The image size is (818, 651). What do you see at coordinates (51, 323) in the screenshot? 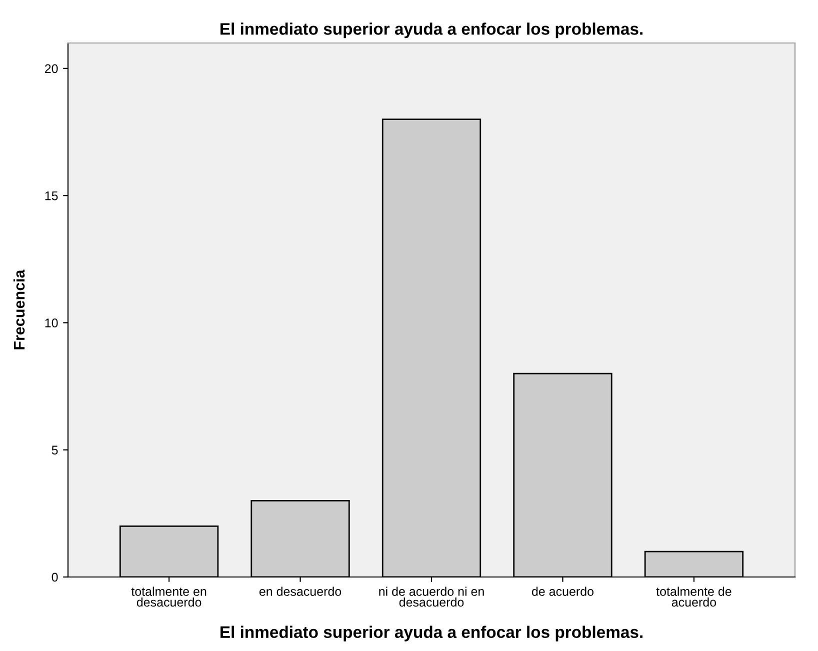
I see `y-tick-label: 10` at bounding box center [51, 323].